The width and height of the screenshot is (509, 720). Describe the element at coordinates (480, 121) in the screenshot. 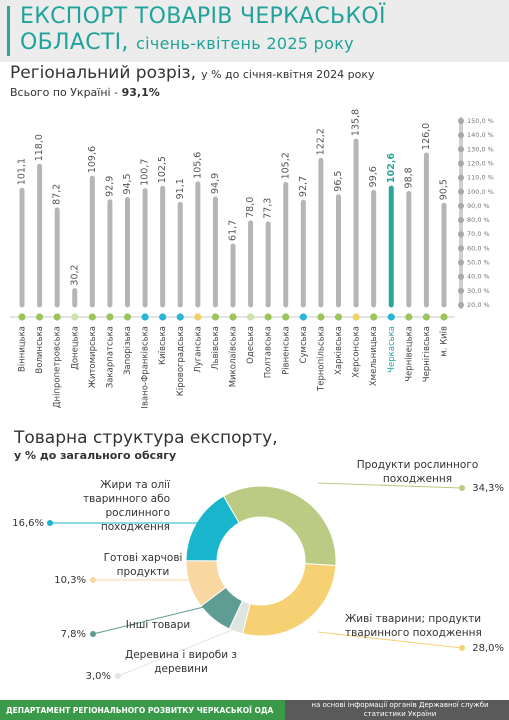

I see `y-tick-label: 150,0 %` at that location.